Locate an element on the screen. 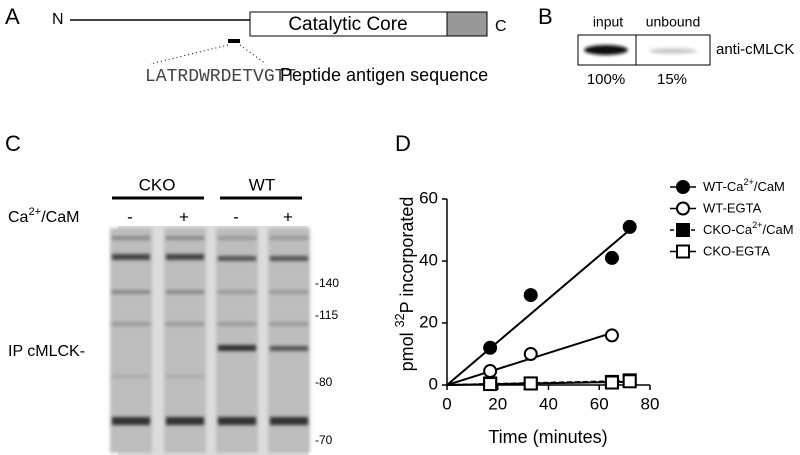 The height and width of the screenshot is (455, 800). panel-label: D is located at coordinates (403, 143).